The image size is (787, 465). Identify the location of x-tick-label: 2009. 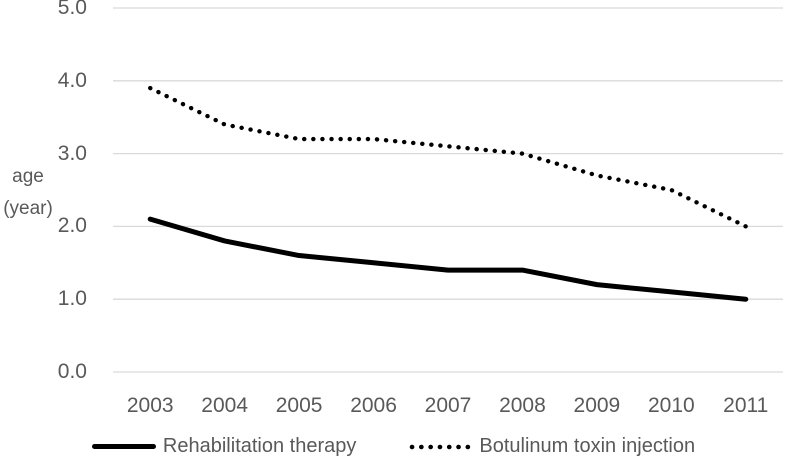
(597, 405).